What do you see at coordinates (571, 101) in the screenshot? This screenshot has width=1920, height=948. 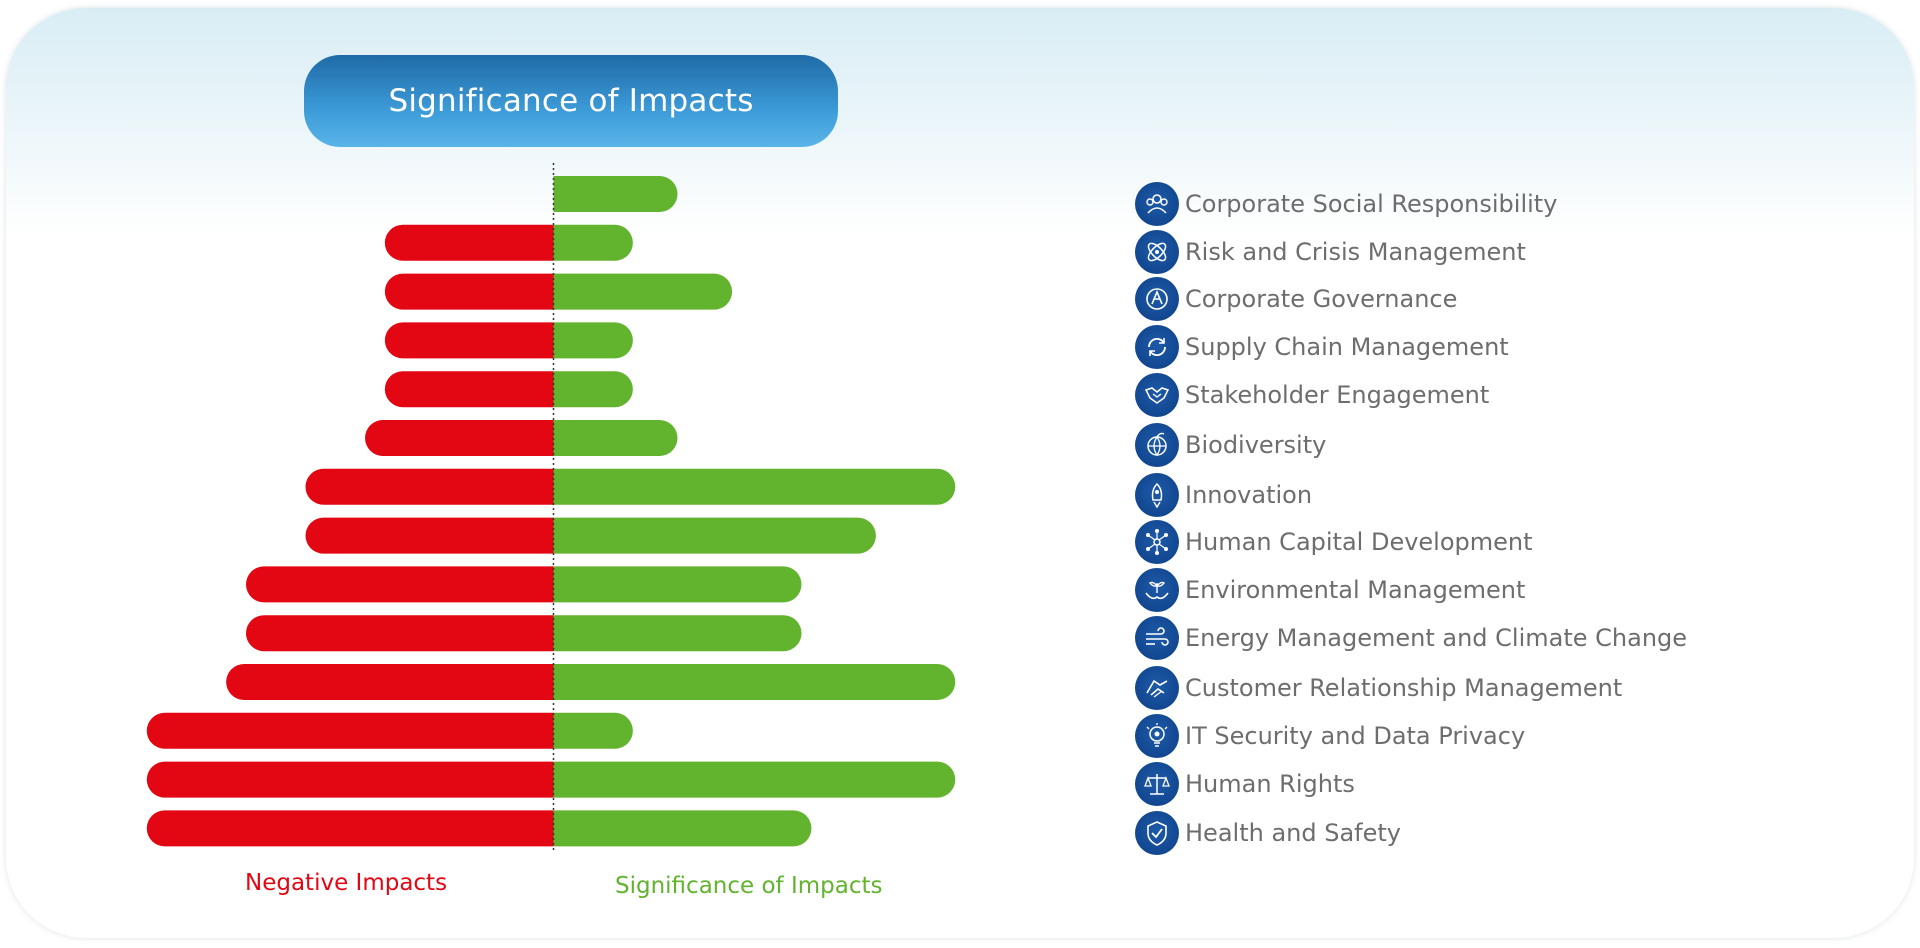 I see `chart-title: Significance of Impacts` at bounding box center [571, 101].